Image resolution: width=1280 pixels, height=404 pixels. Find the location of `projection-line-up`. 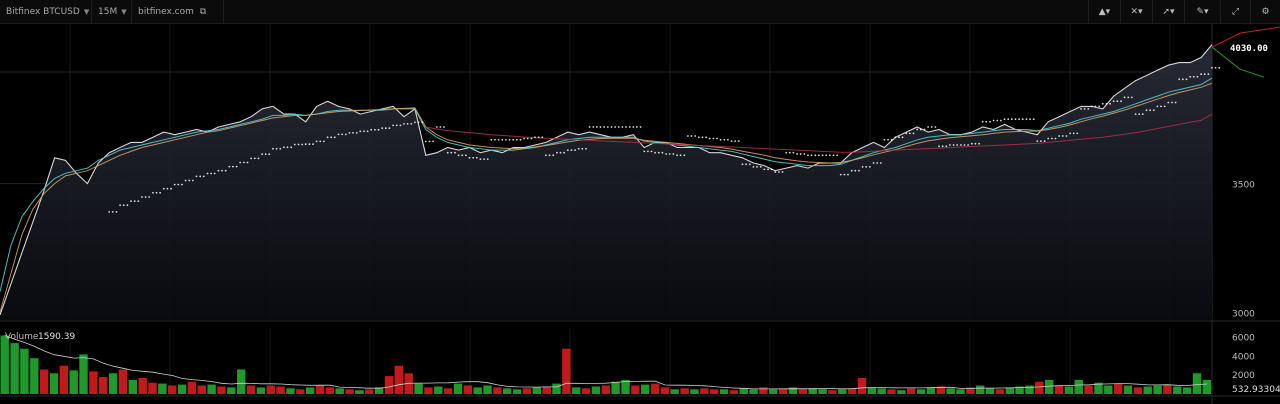

projection-line-up is located at coordinates (1245, 37).